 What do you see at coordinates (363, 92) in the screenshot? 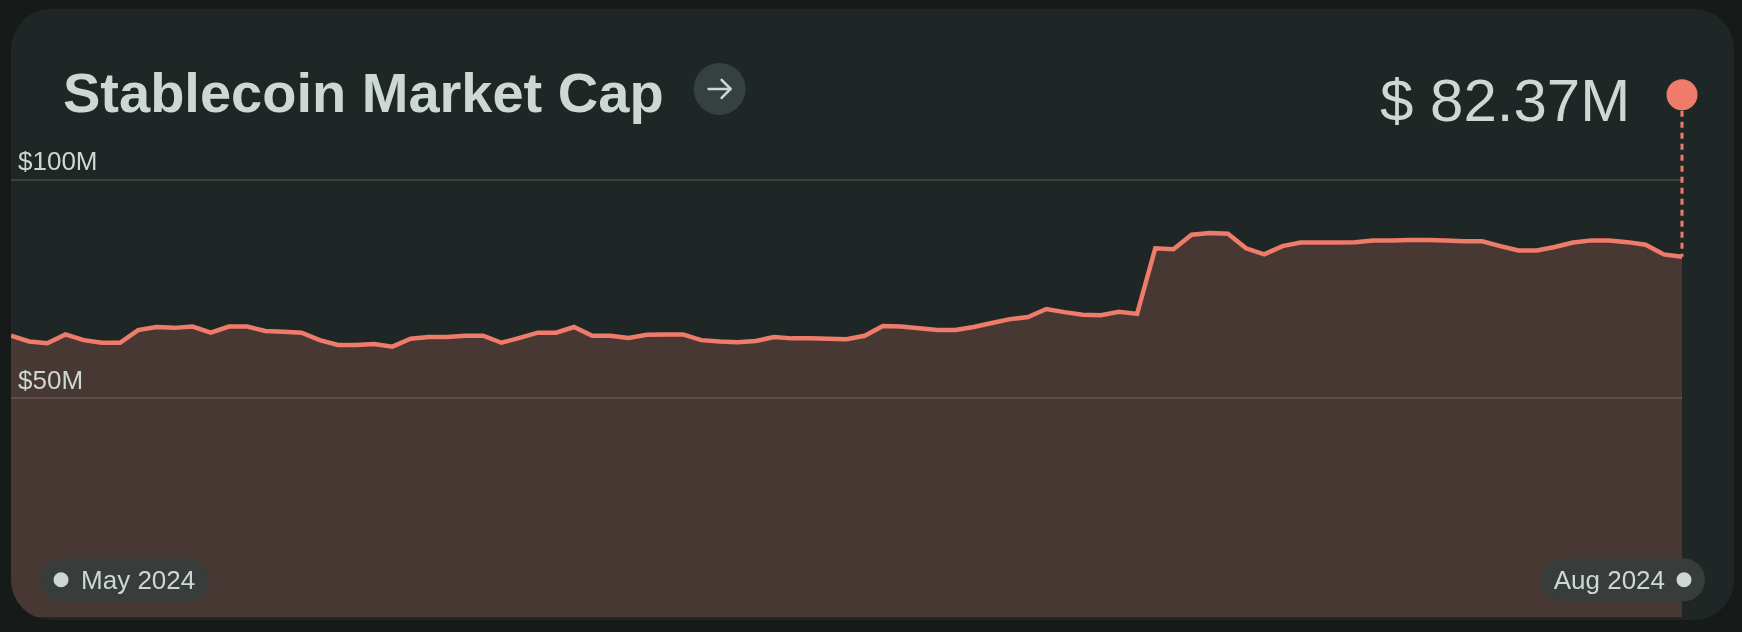
I see `text: Stablecoin Market Cap` at bounding box center [363, 92].